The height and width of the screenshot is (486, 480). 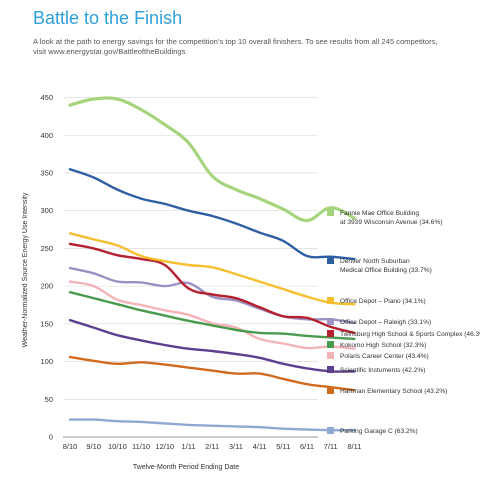 I want to click on x-tick-label: 4/11, so click(x=260, y=446).